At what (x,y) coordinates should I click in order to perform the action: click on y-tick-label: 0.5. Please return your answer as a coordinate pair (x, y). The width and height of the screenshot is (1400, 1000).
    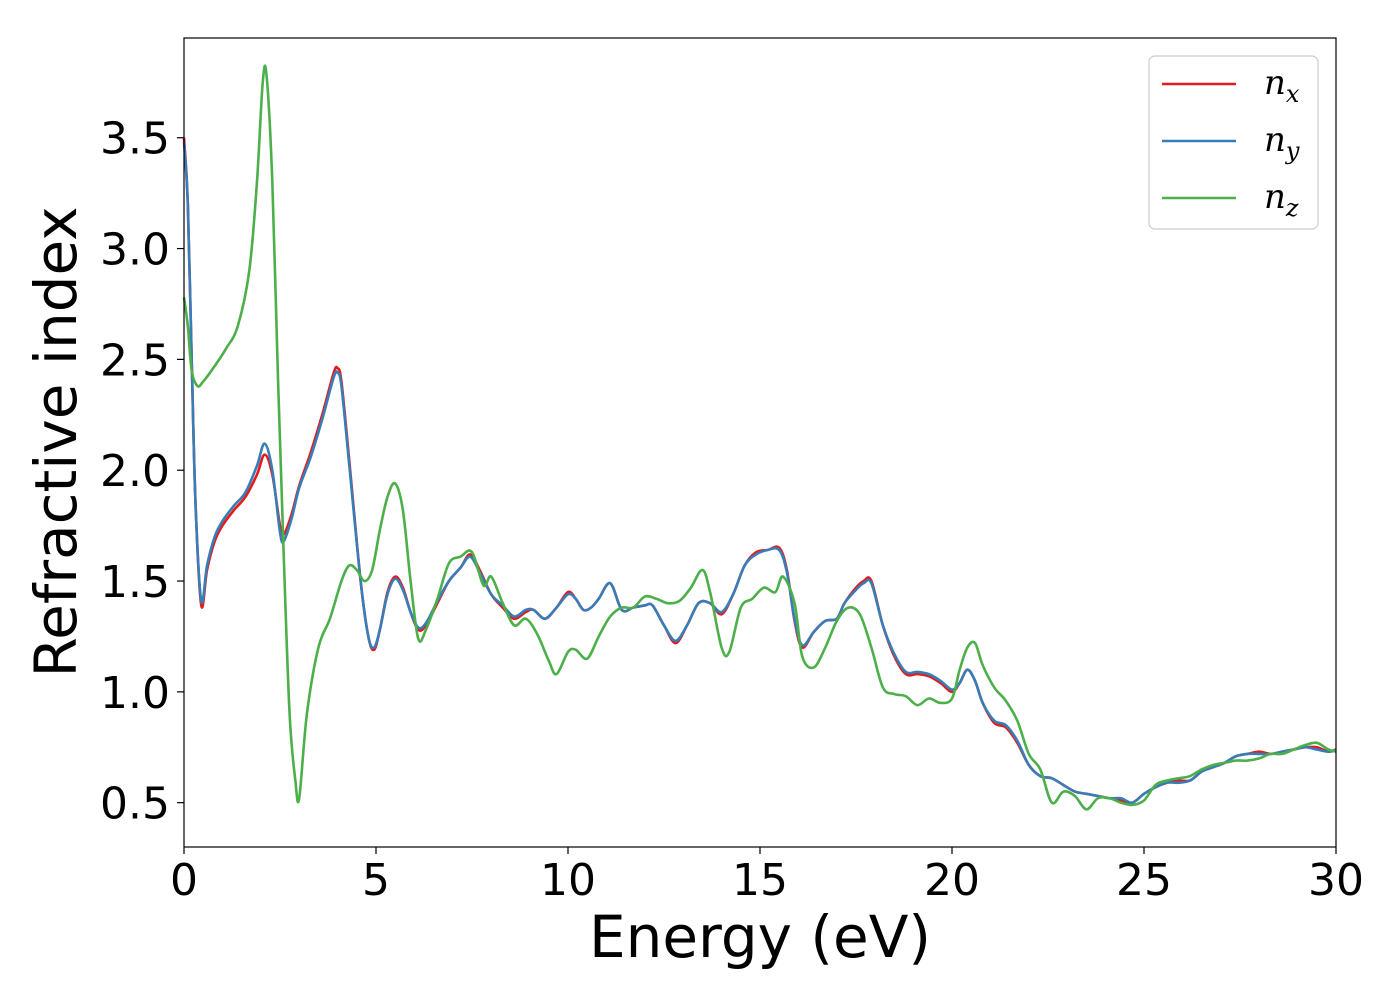
    Looking at the image, I should click on (135, 804).